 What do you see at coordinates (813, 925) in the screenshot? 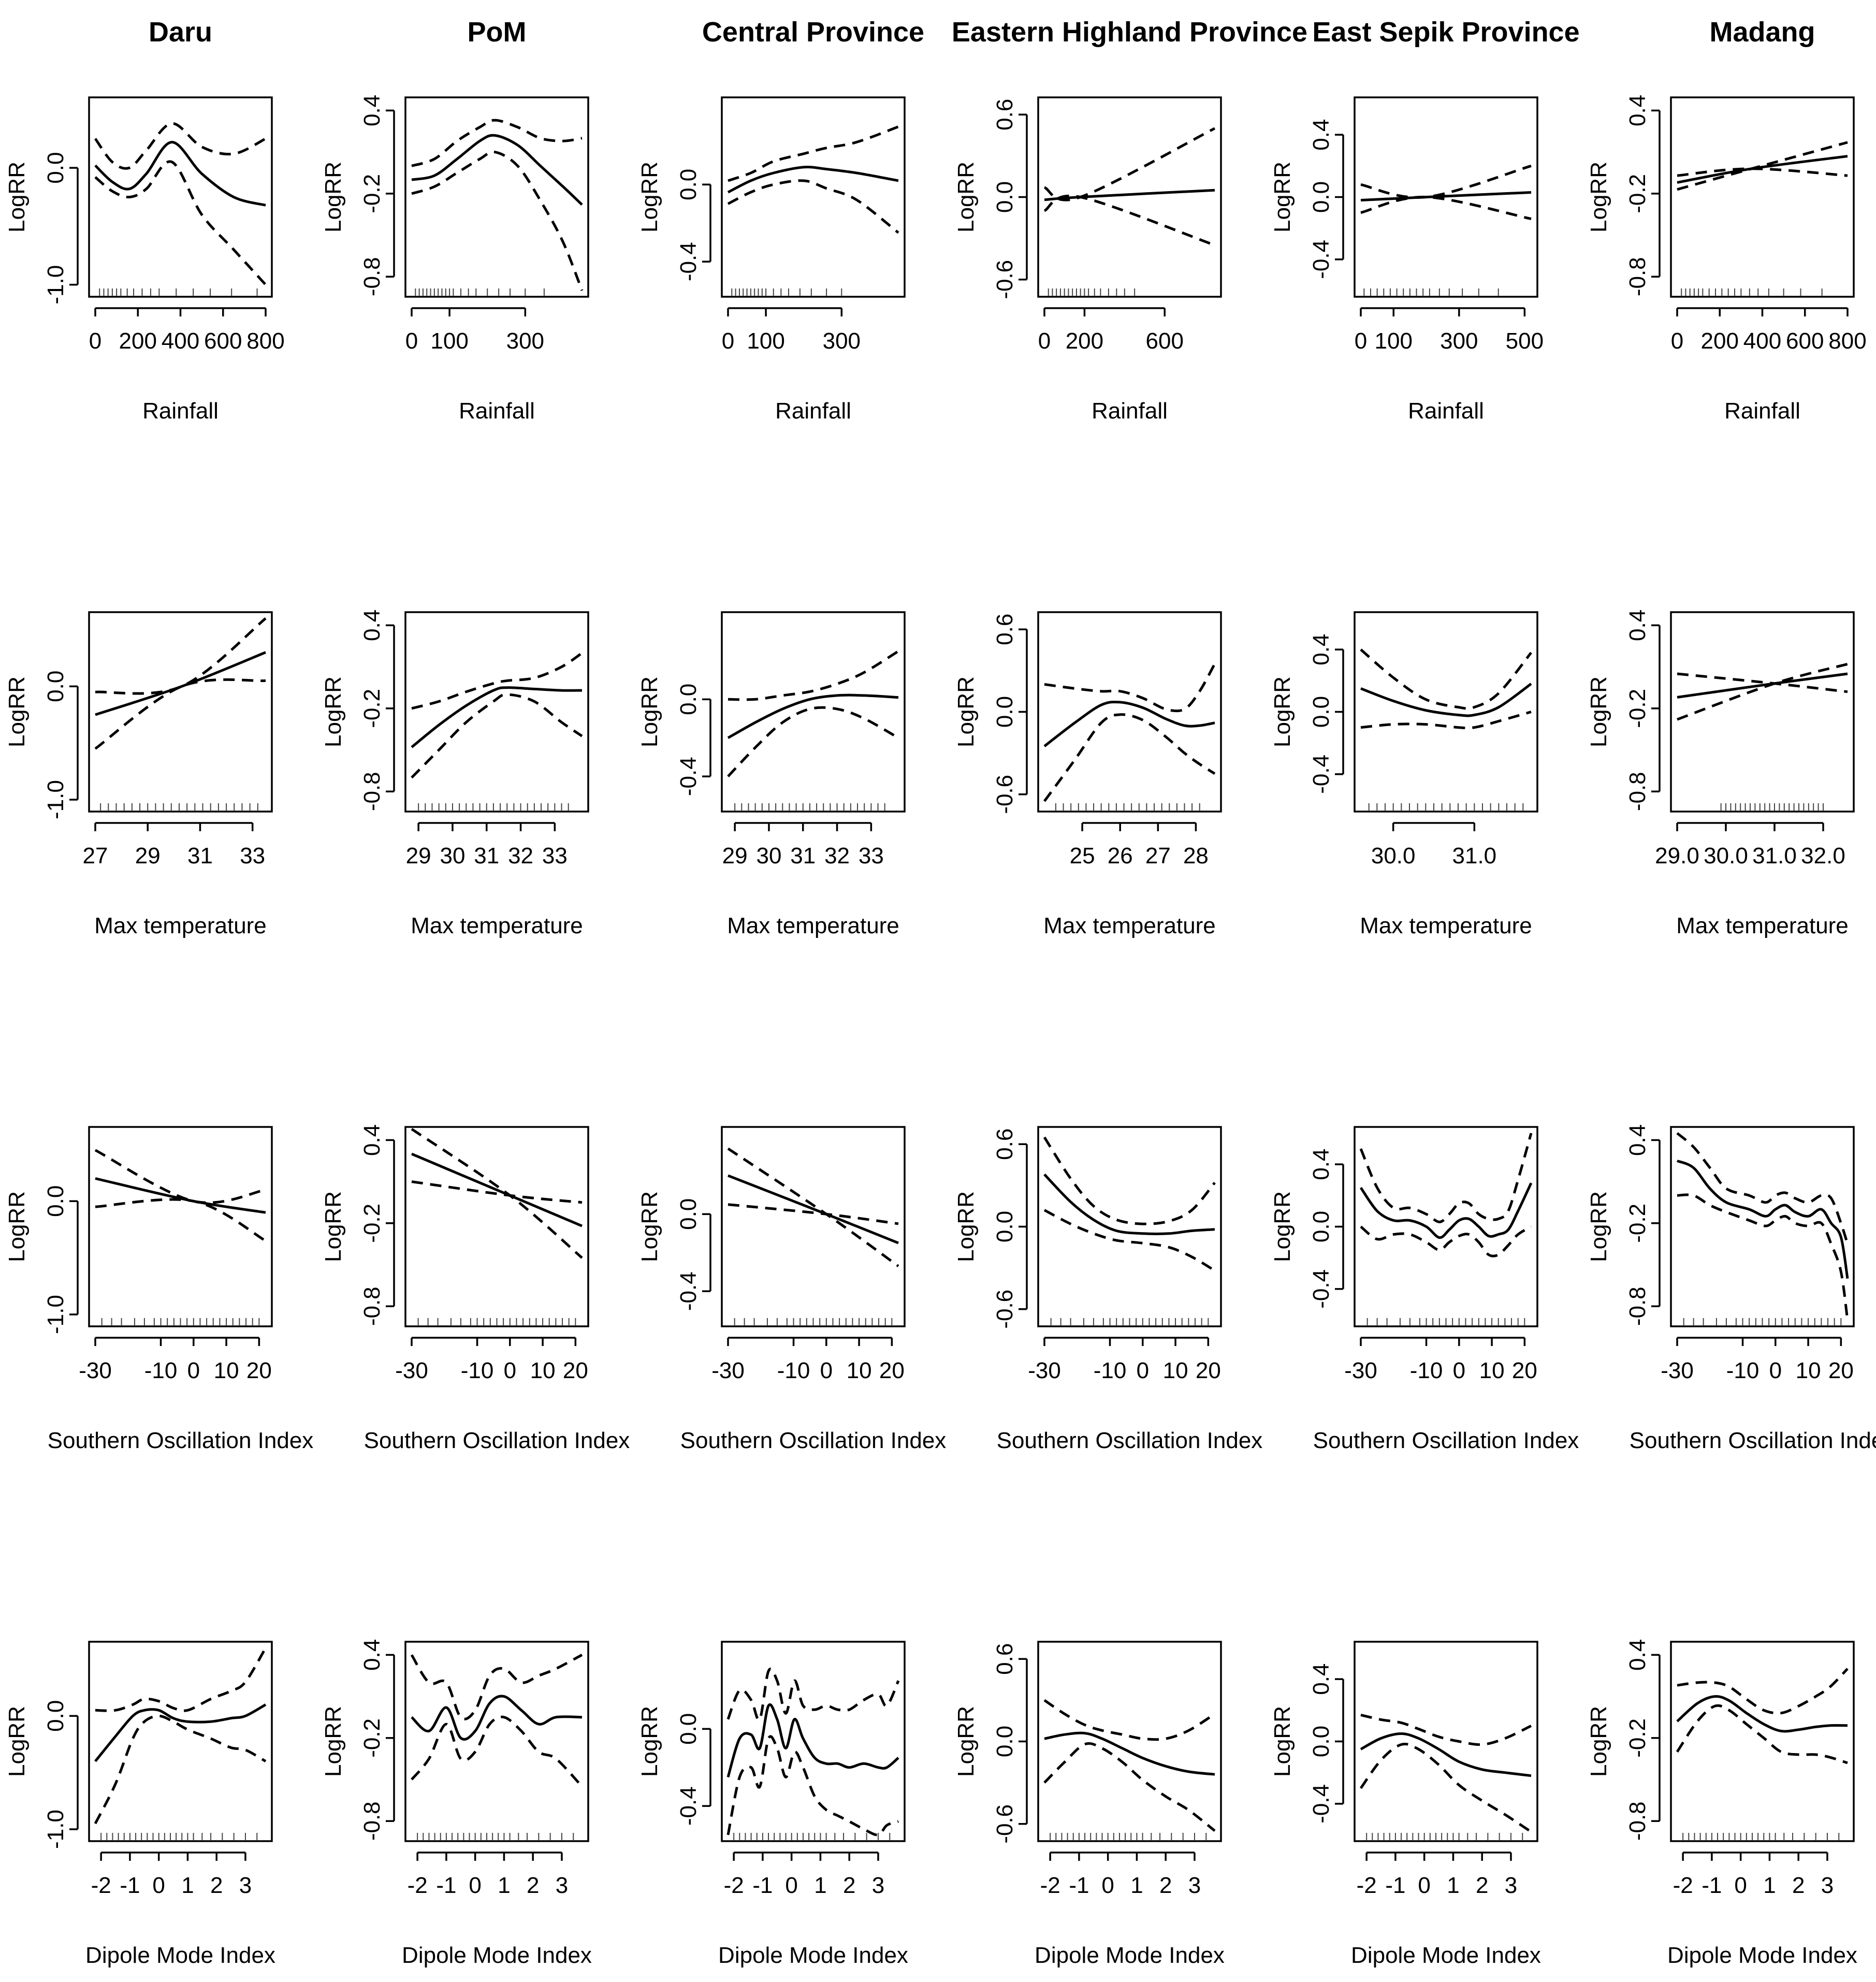
I see `x-axis-label: Max temperature` at bounding box center [813, 925].